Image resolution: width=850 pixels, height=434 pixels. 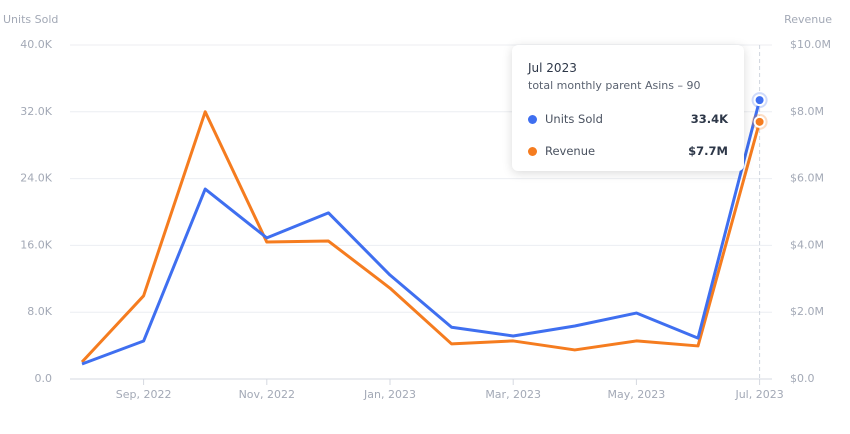 I want to click on x-tick-label: Nov, 2022, so click(x=267, y=394).